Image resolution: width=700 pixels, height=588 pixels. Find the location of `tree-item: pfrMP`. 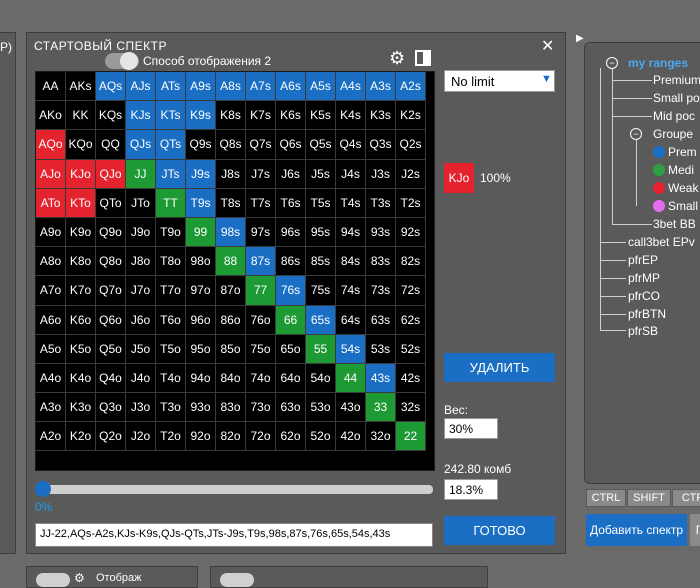

tree-item: pfrMP is located at coordinates (644, 278).